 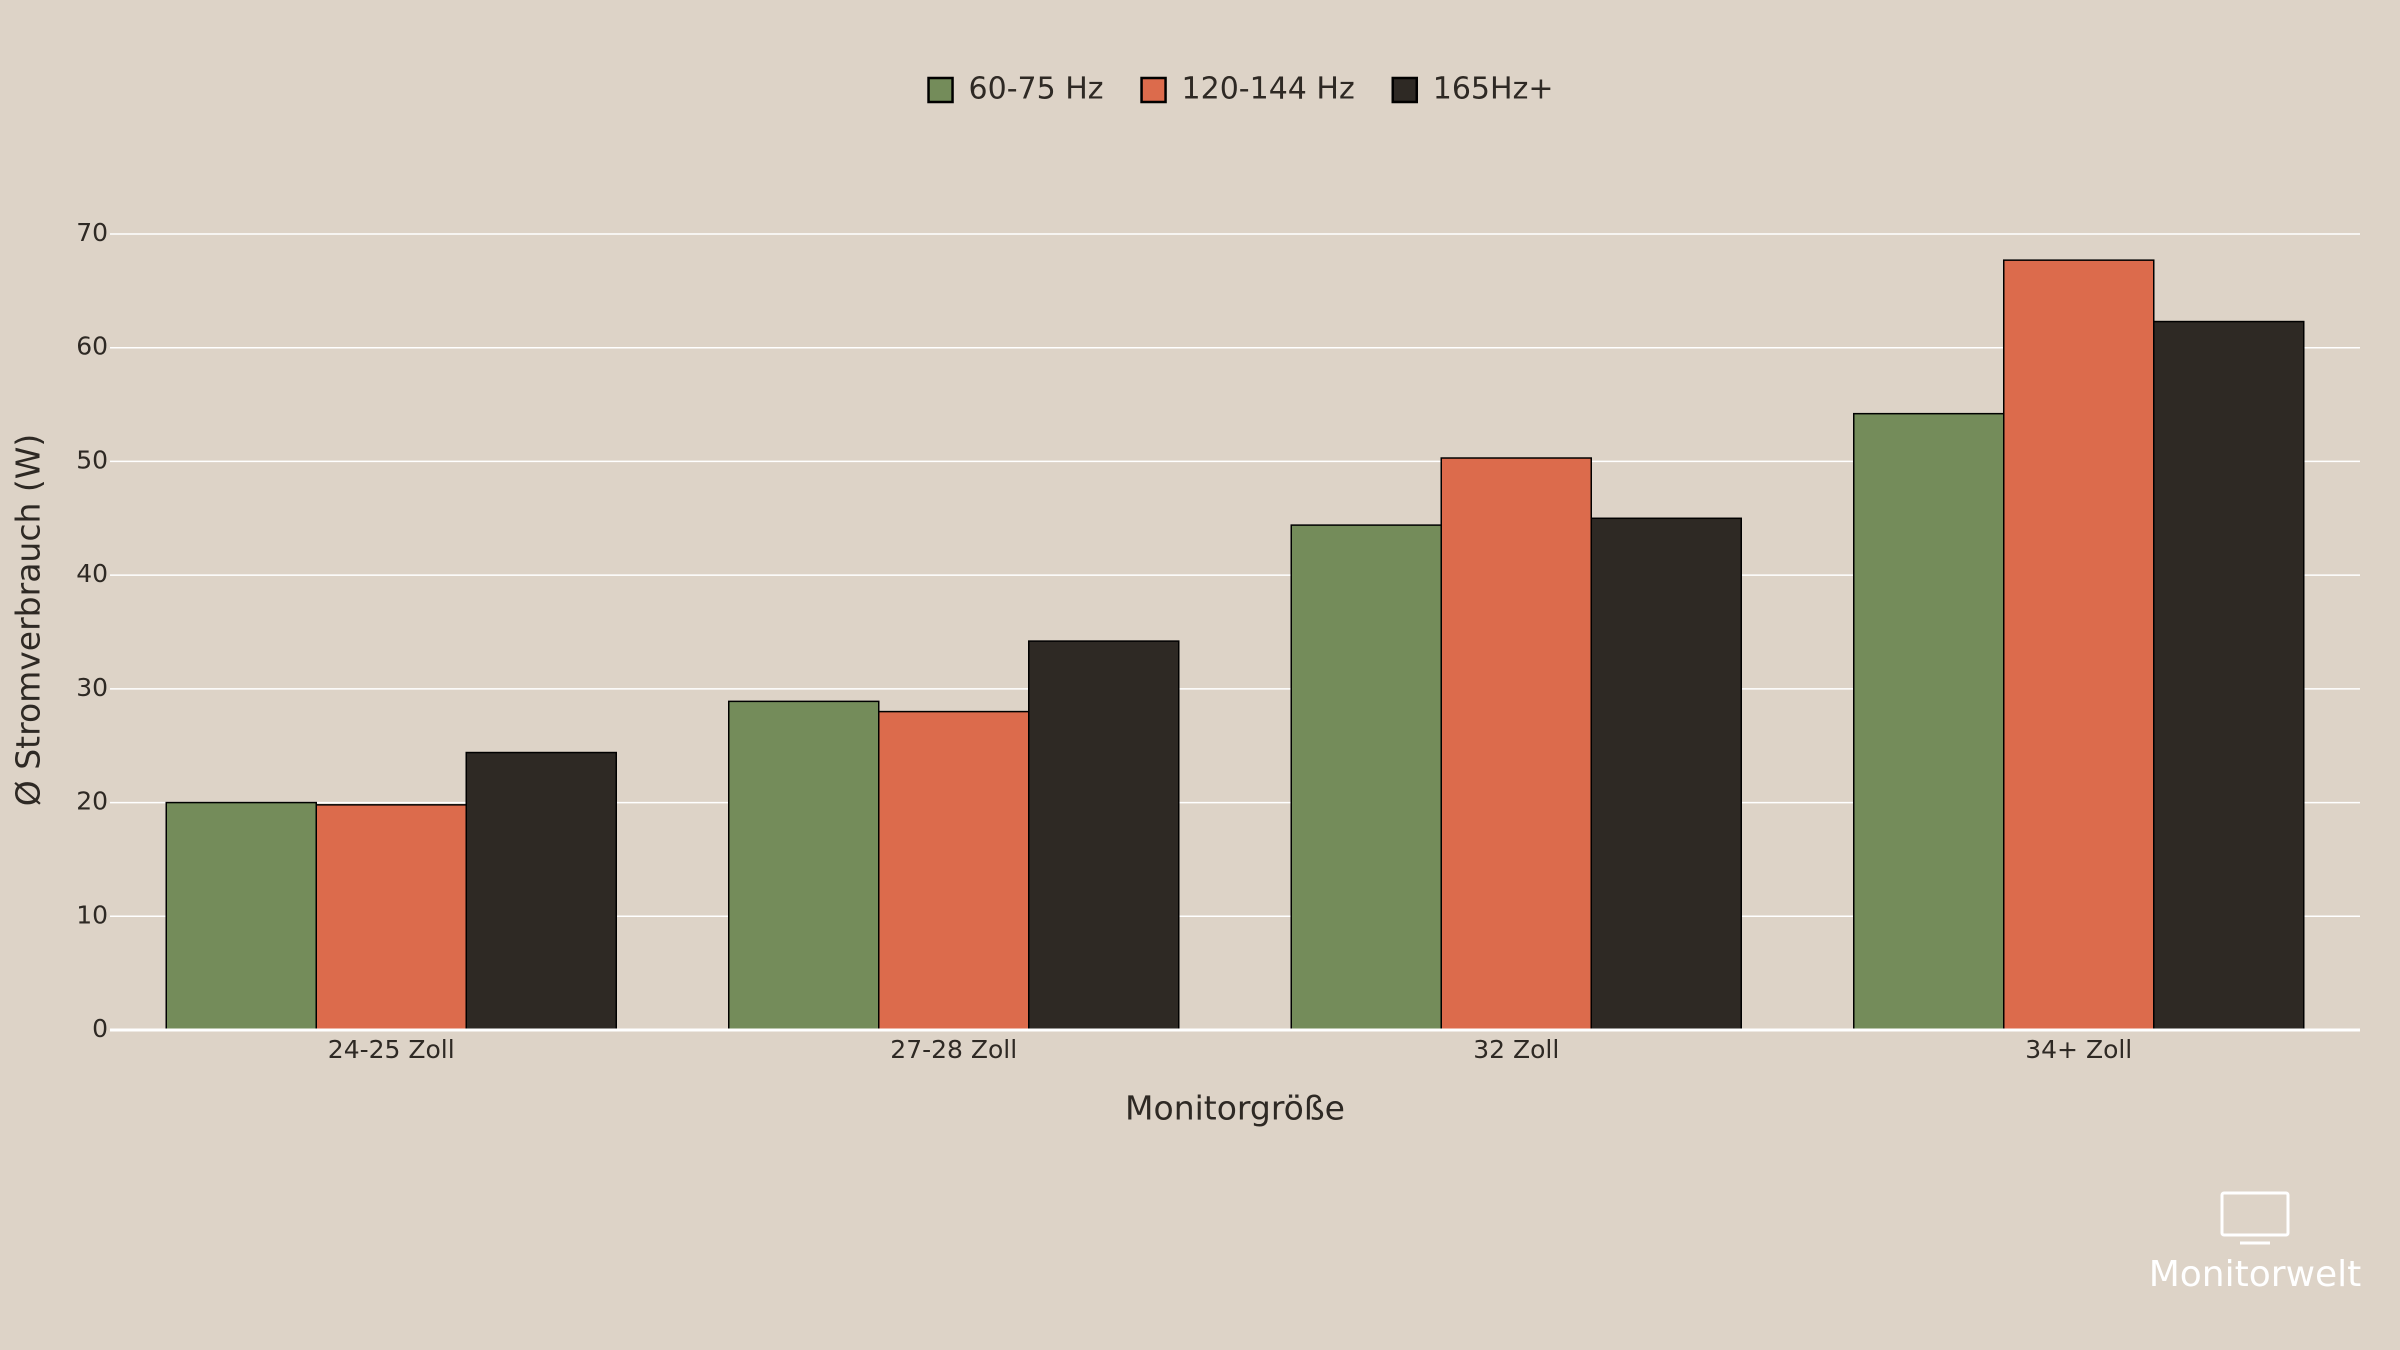 I want to click on y-tick-label: 20, so click(x=92, y=801).